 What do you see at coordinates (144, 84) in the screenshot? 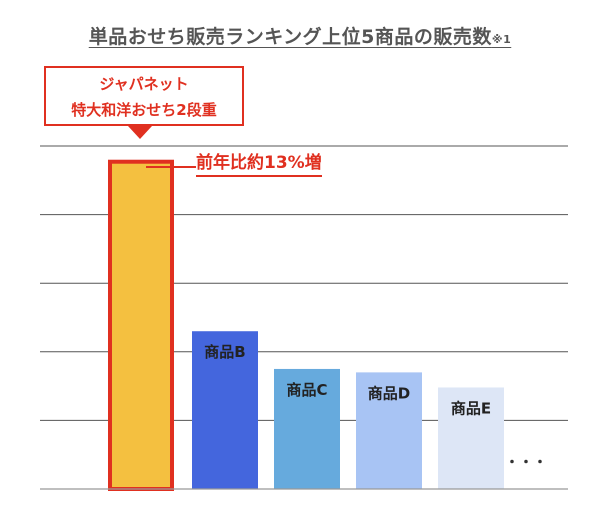
I see `callout-line-1: ジャパネット` at bounding box center [144, 84].